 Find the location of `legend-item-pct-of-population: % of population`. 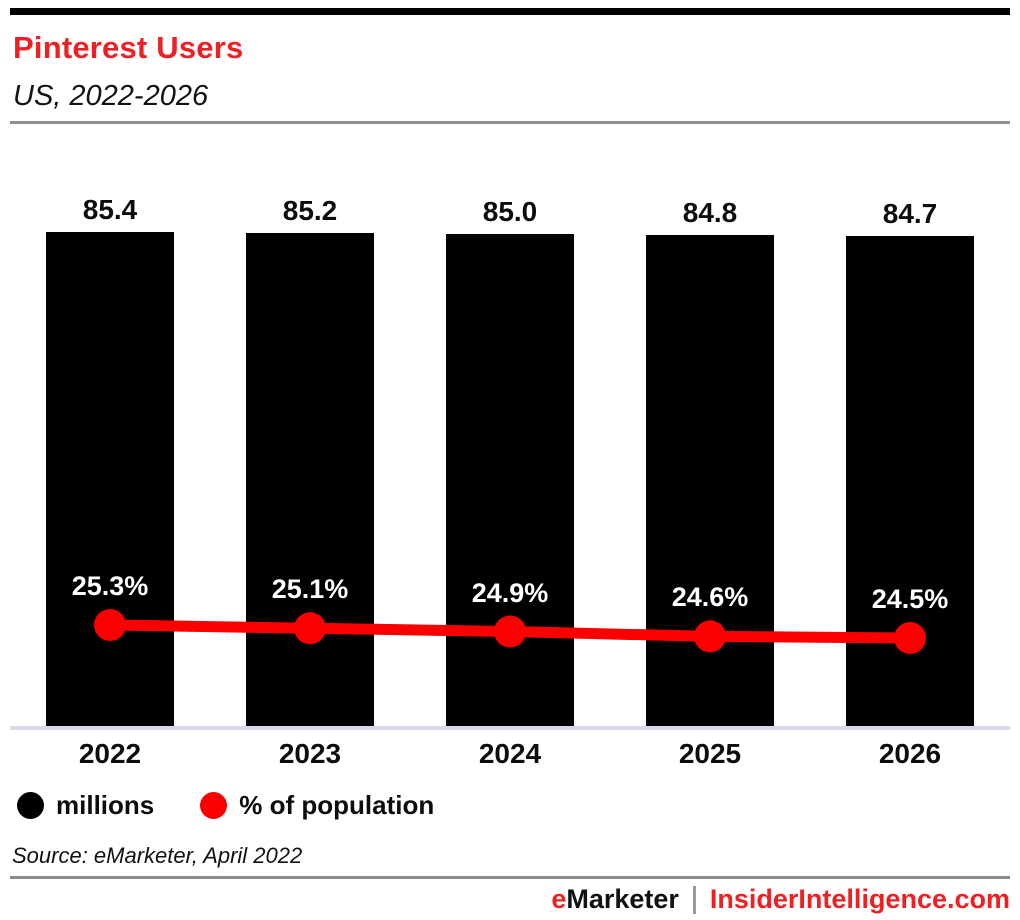

legend-item-pct-of-population: % of population is located at coordinates (317, 805).